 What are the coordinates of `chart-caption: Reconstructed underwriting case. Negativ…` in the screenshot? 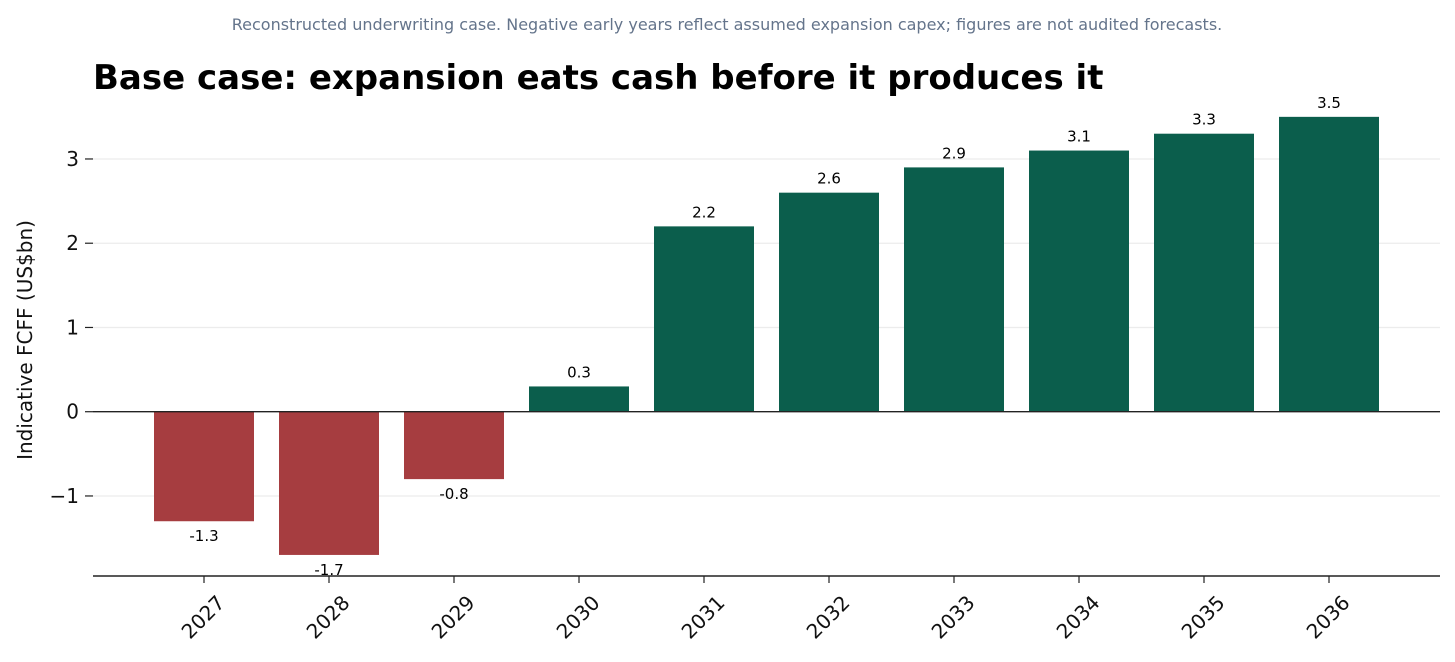 It's located at (727, 24).